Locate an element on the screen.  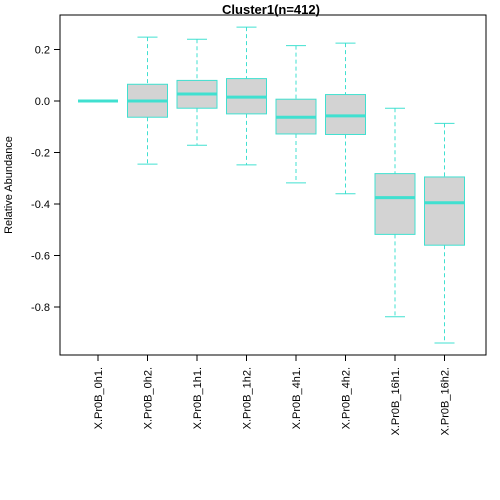
x-tick-label: X.Pr0B_16h1. is located at coordinates (396, 401).